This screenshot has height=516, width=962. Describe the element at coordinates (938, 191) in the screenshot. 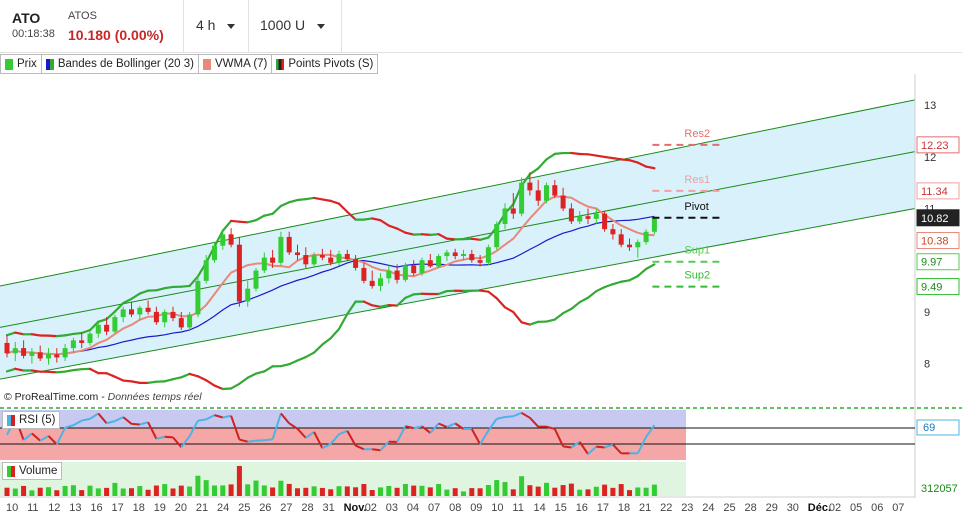

I see `price-tag-res1` at that location.